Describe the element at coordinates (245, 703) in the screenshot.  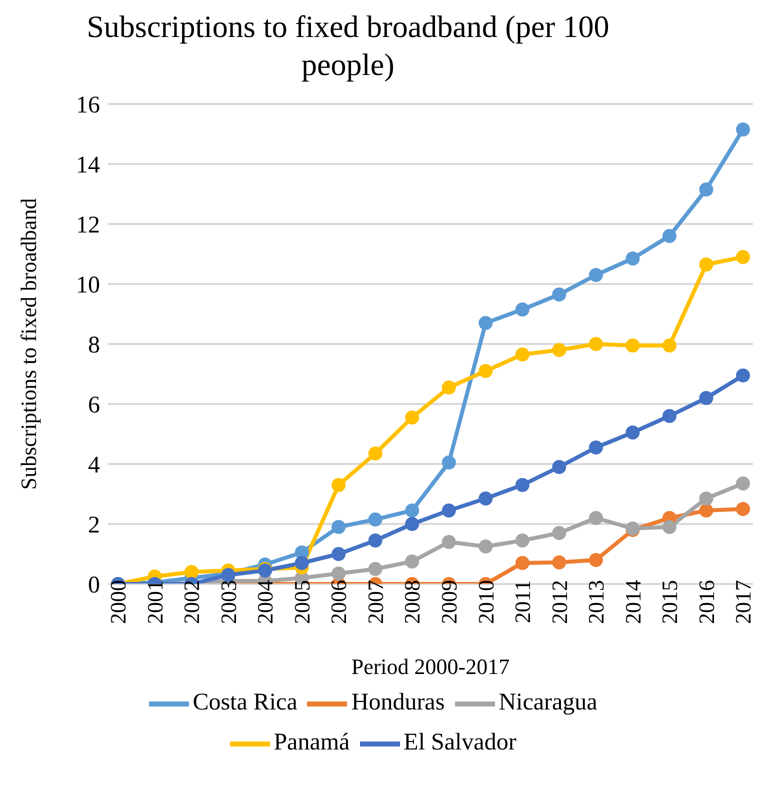
I see `legend-label: Costa Rica` at that location.